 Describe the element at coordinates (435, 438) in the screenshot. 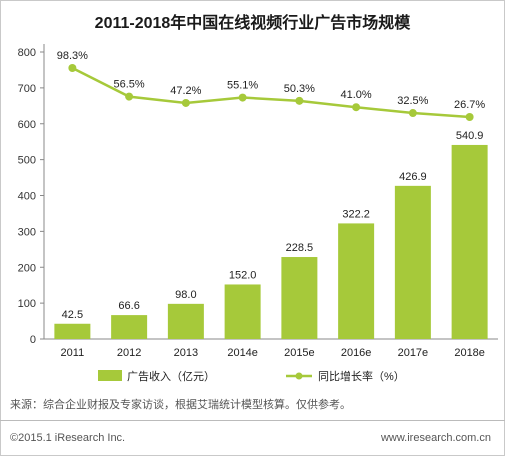

I see `website-text: www.iresearch.com.cn` at that location.